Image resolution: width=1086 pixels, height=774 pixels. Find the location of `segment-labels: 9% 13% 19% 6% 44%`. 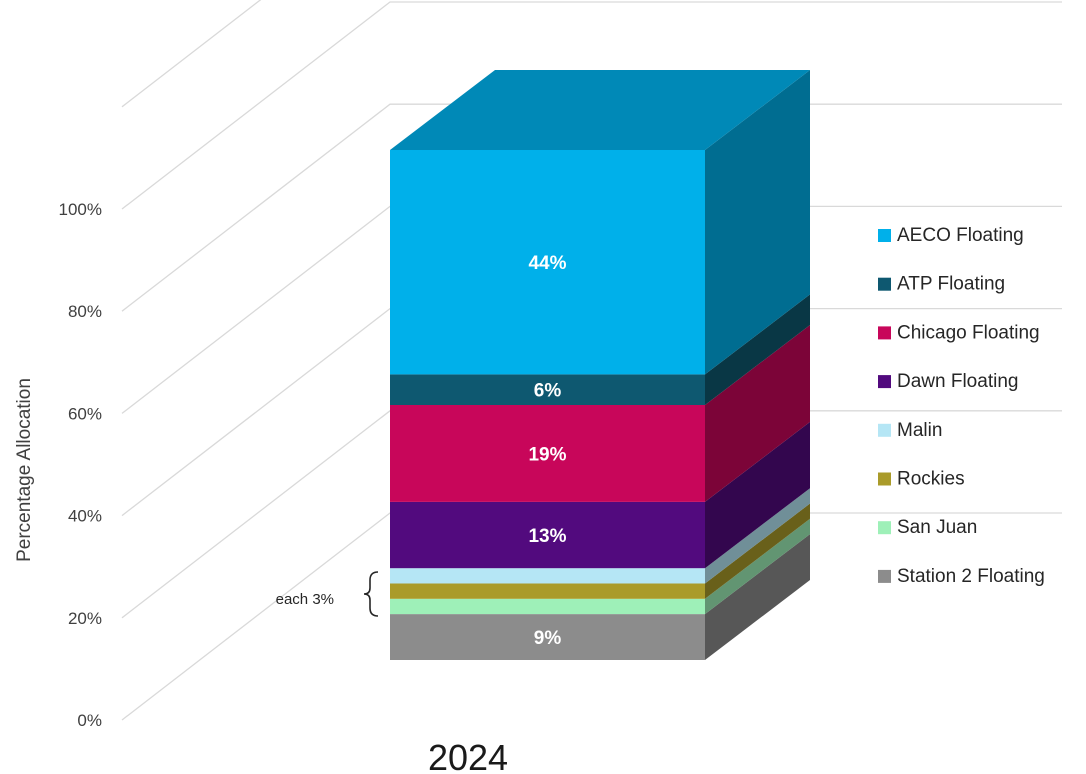

segment-labels: 9% 13% 19% 6% 44% is located at coordinates (547, 451).